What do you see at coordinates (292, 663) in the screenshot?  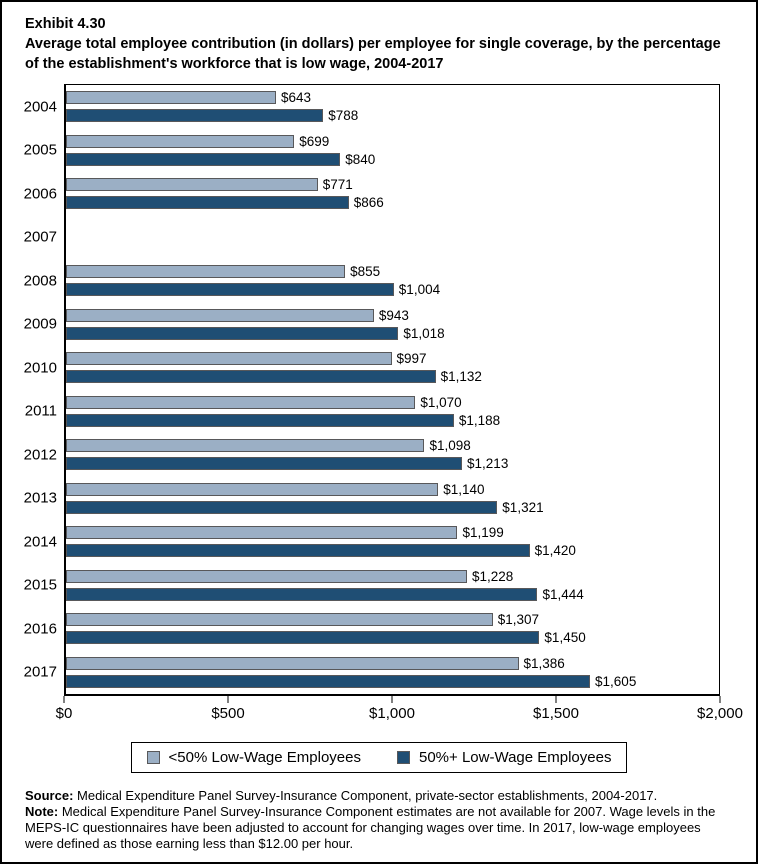 I see `bar-lt50-2017` at bounding box center [292, 663].